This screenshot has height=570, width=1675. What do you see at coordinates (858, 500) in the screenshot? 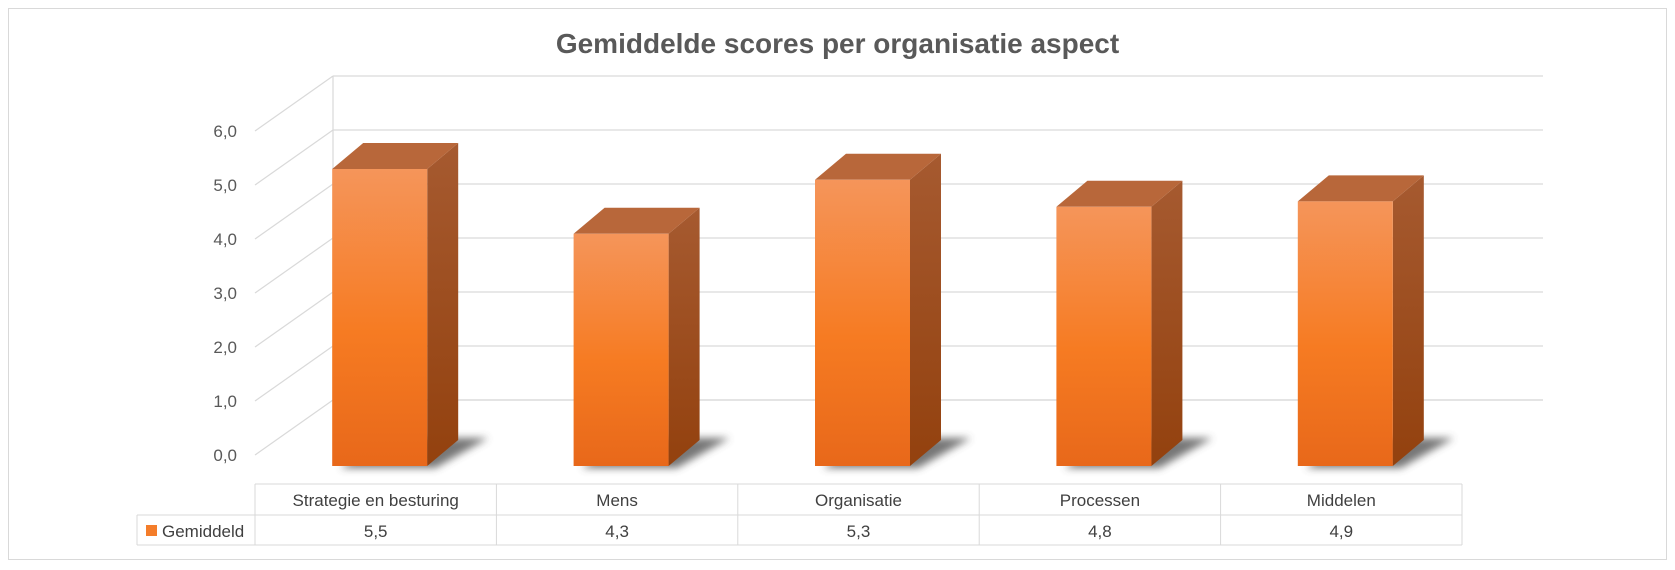
I see `x-category-label: Organisatie` at bounding box center [858, 500].